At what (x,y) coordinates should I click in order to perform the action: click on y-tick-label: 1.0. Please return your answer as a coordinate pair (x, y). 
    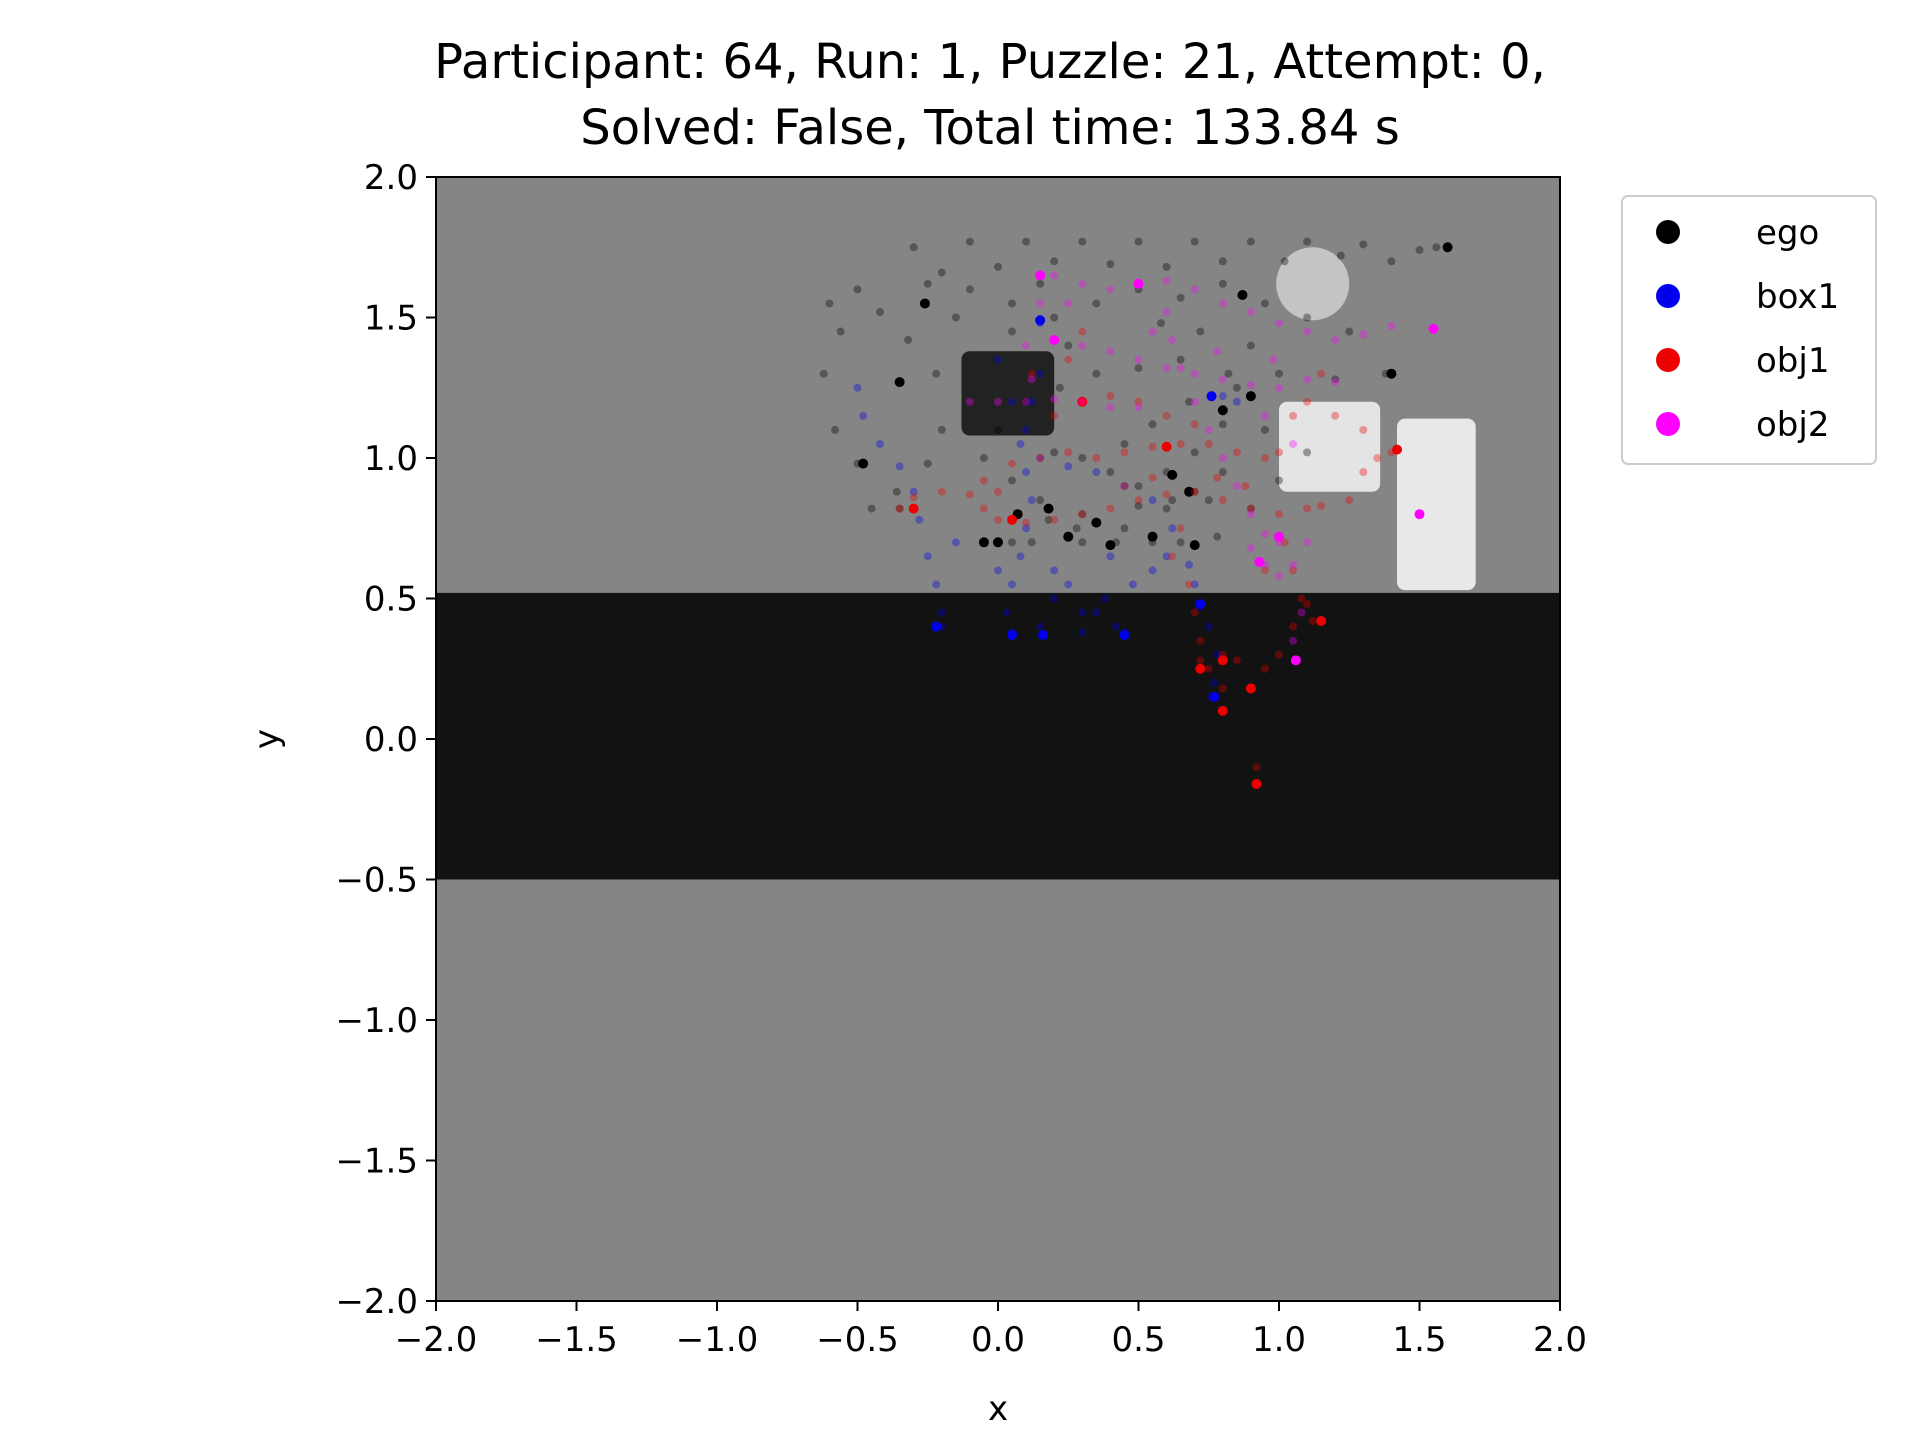
    Looking at the image, I should click on (391, 459).